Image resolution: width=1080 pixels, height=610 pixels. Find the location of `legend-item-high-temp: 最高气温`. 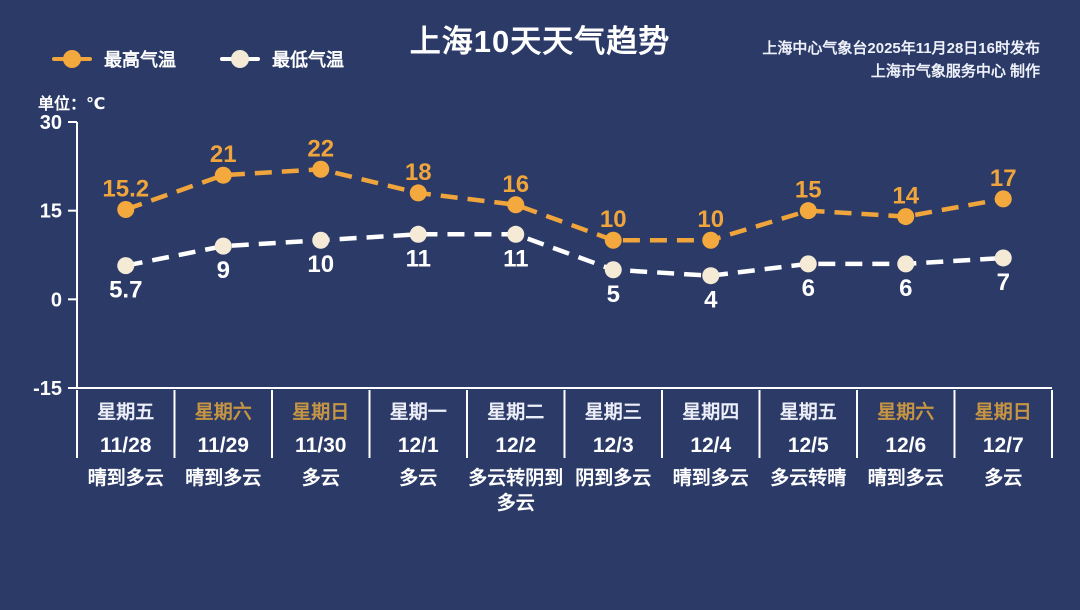

legend-item-high-temp: 最高气温 is located at coordinates (114, 59).